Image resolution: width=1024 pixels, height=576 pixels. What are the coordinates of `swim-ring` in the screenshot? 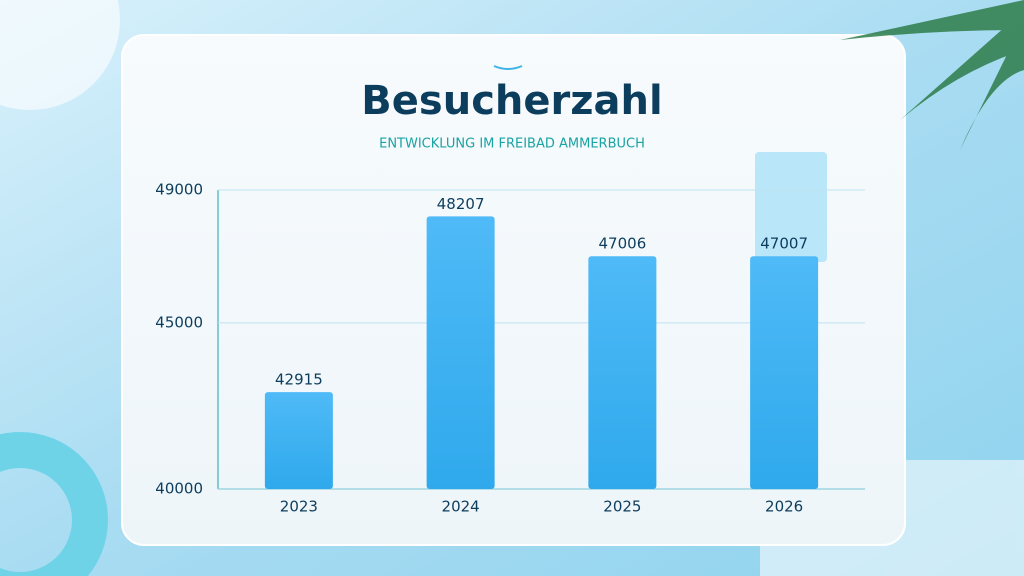 It's located at (54, 504).